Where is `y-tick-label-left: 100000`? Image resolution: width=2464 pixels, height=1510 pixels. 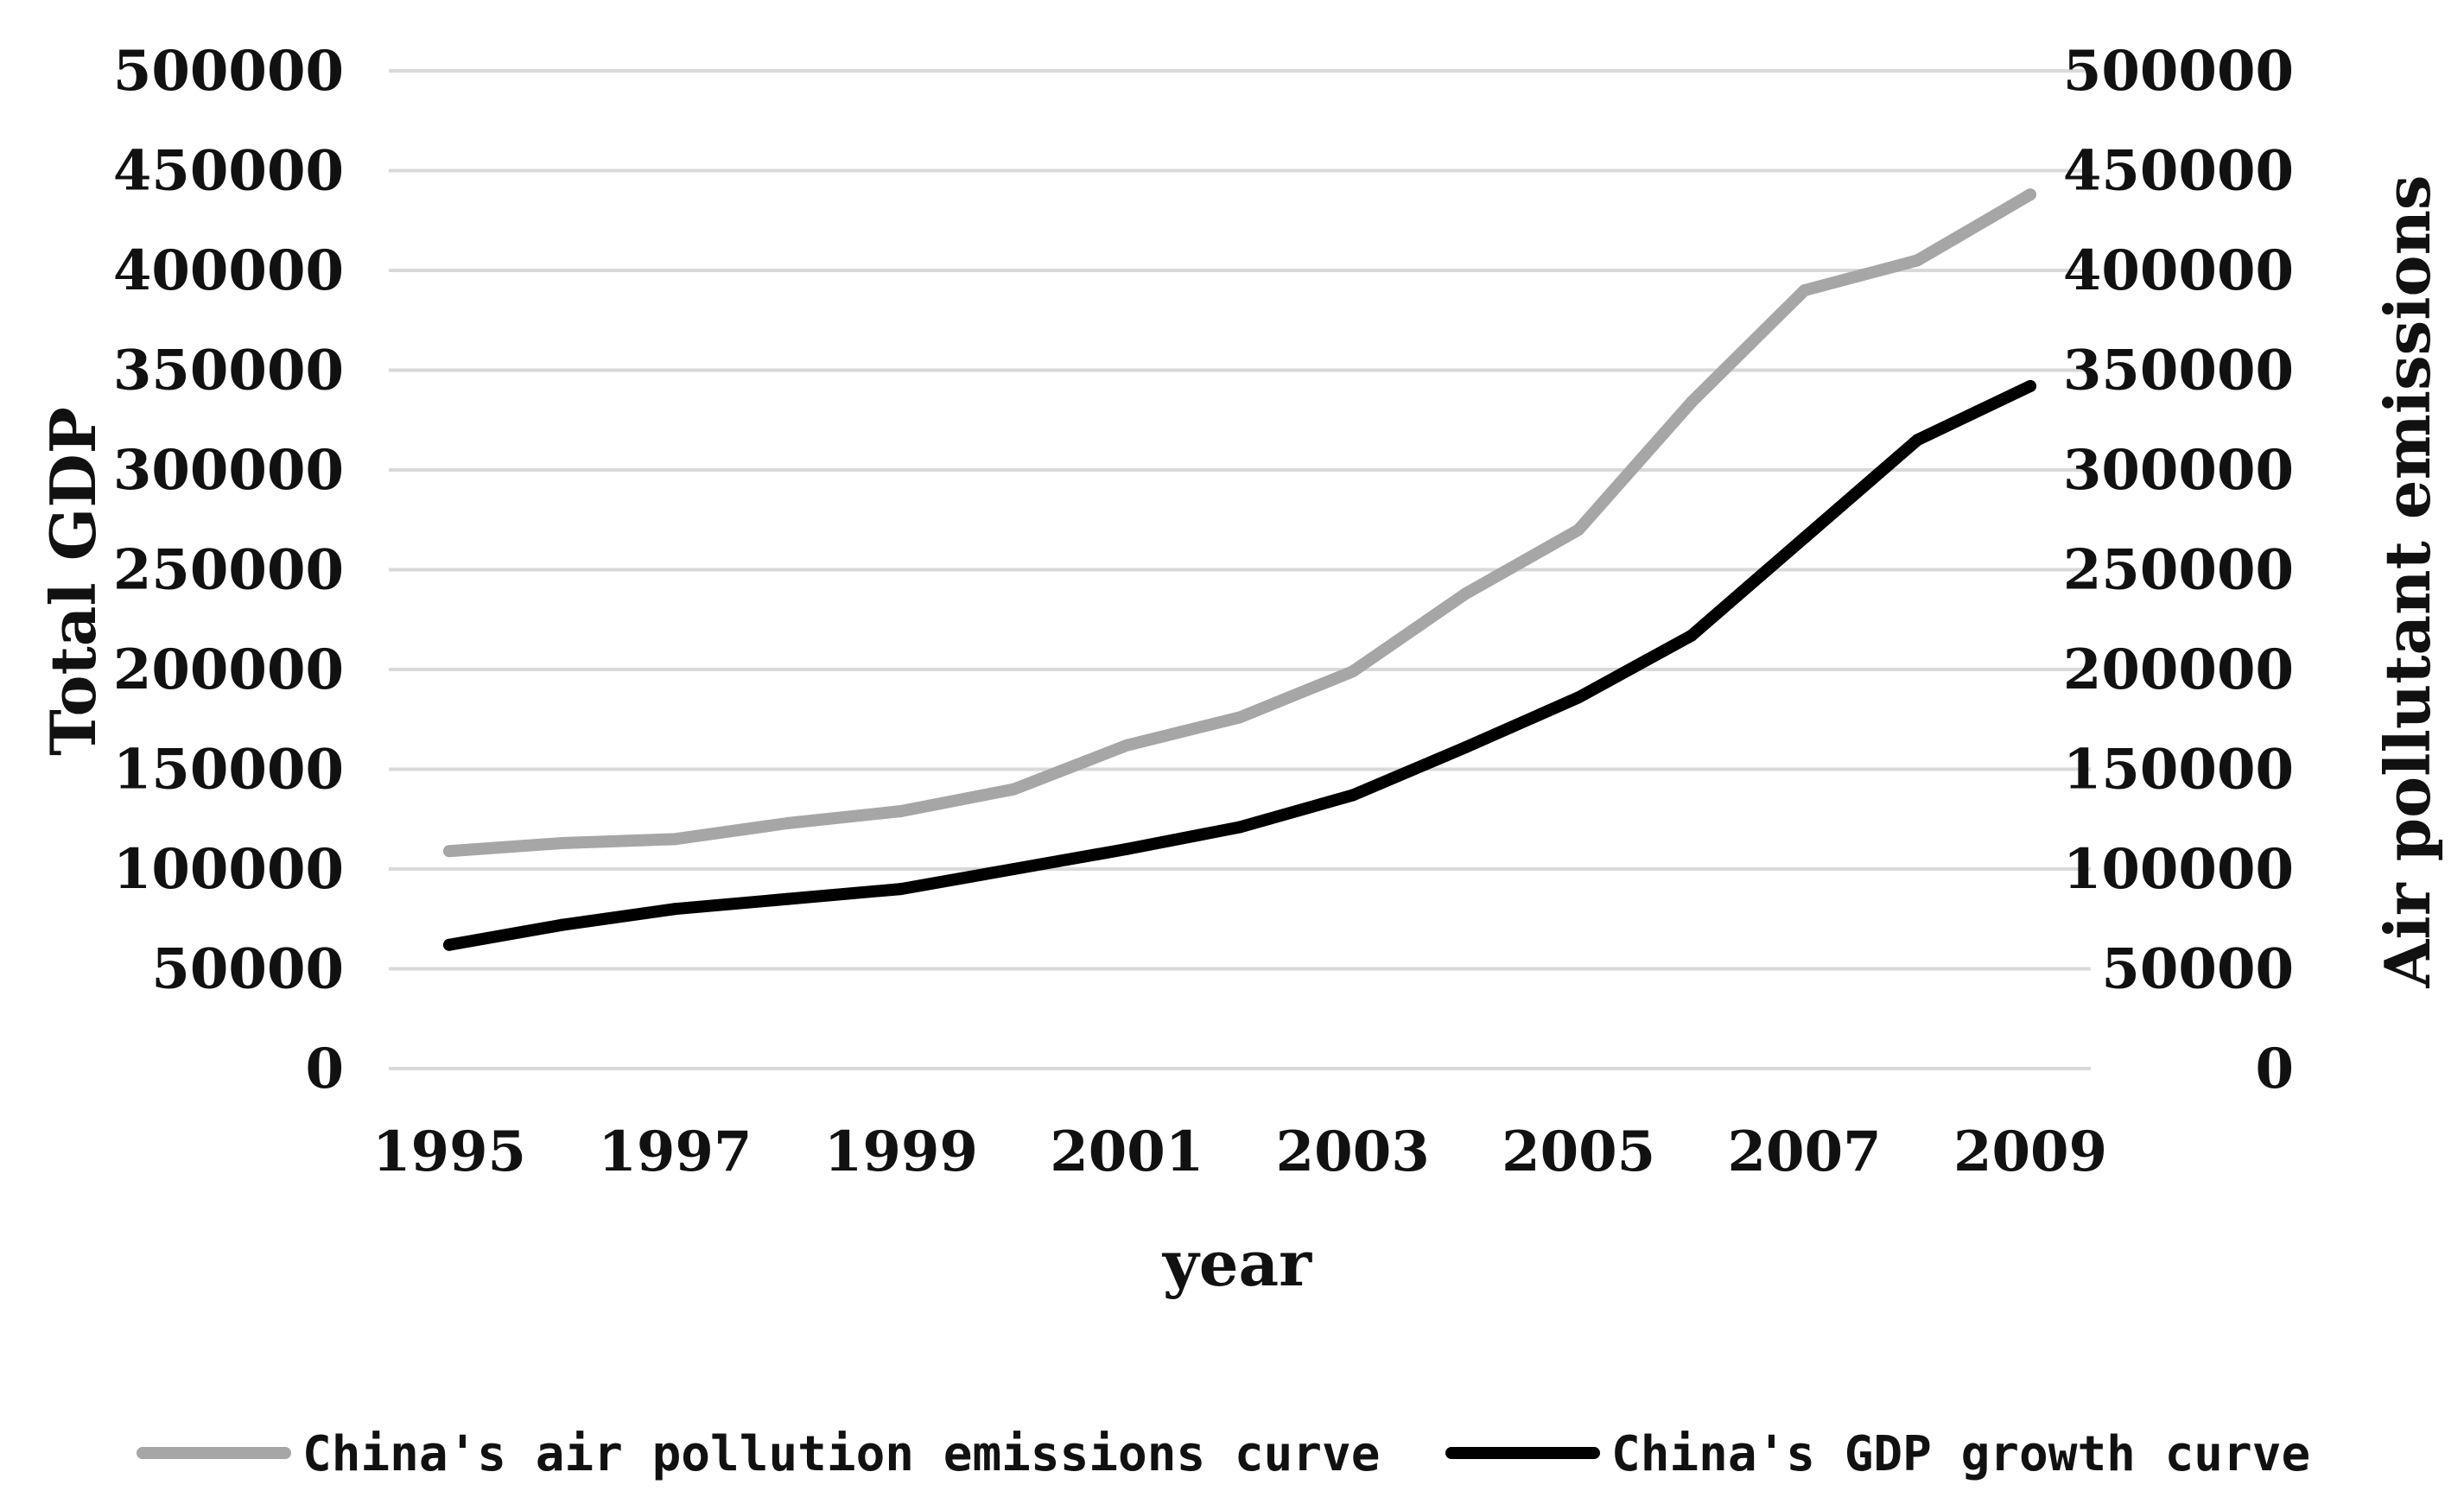
y-tick-label-left: 100000 is located at coordinates (228, 870).